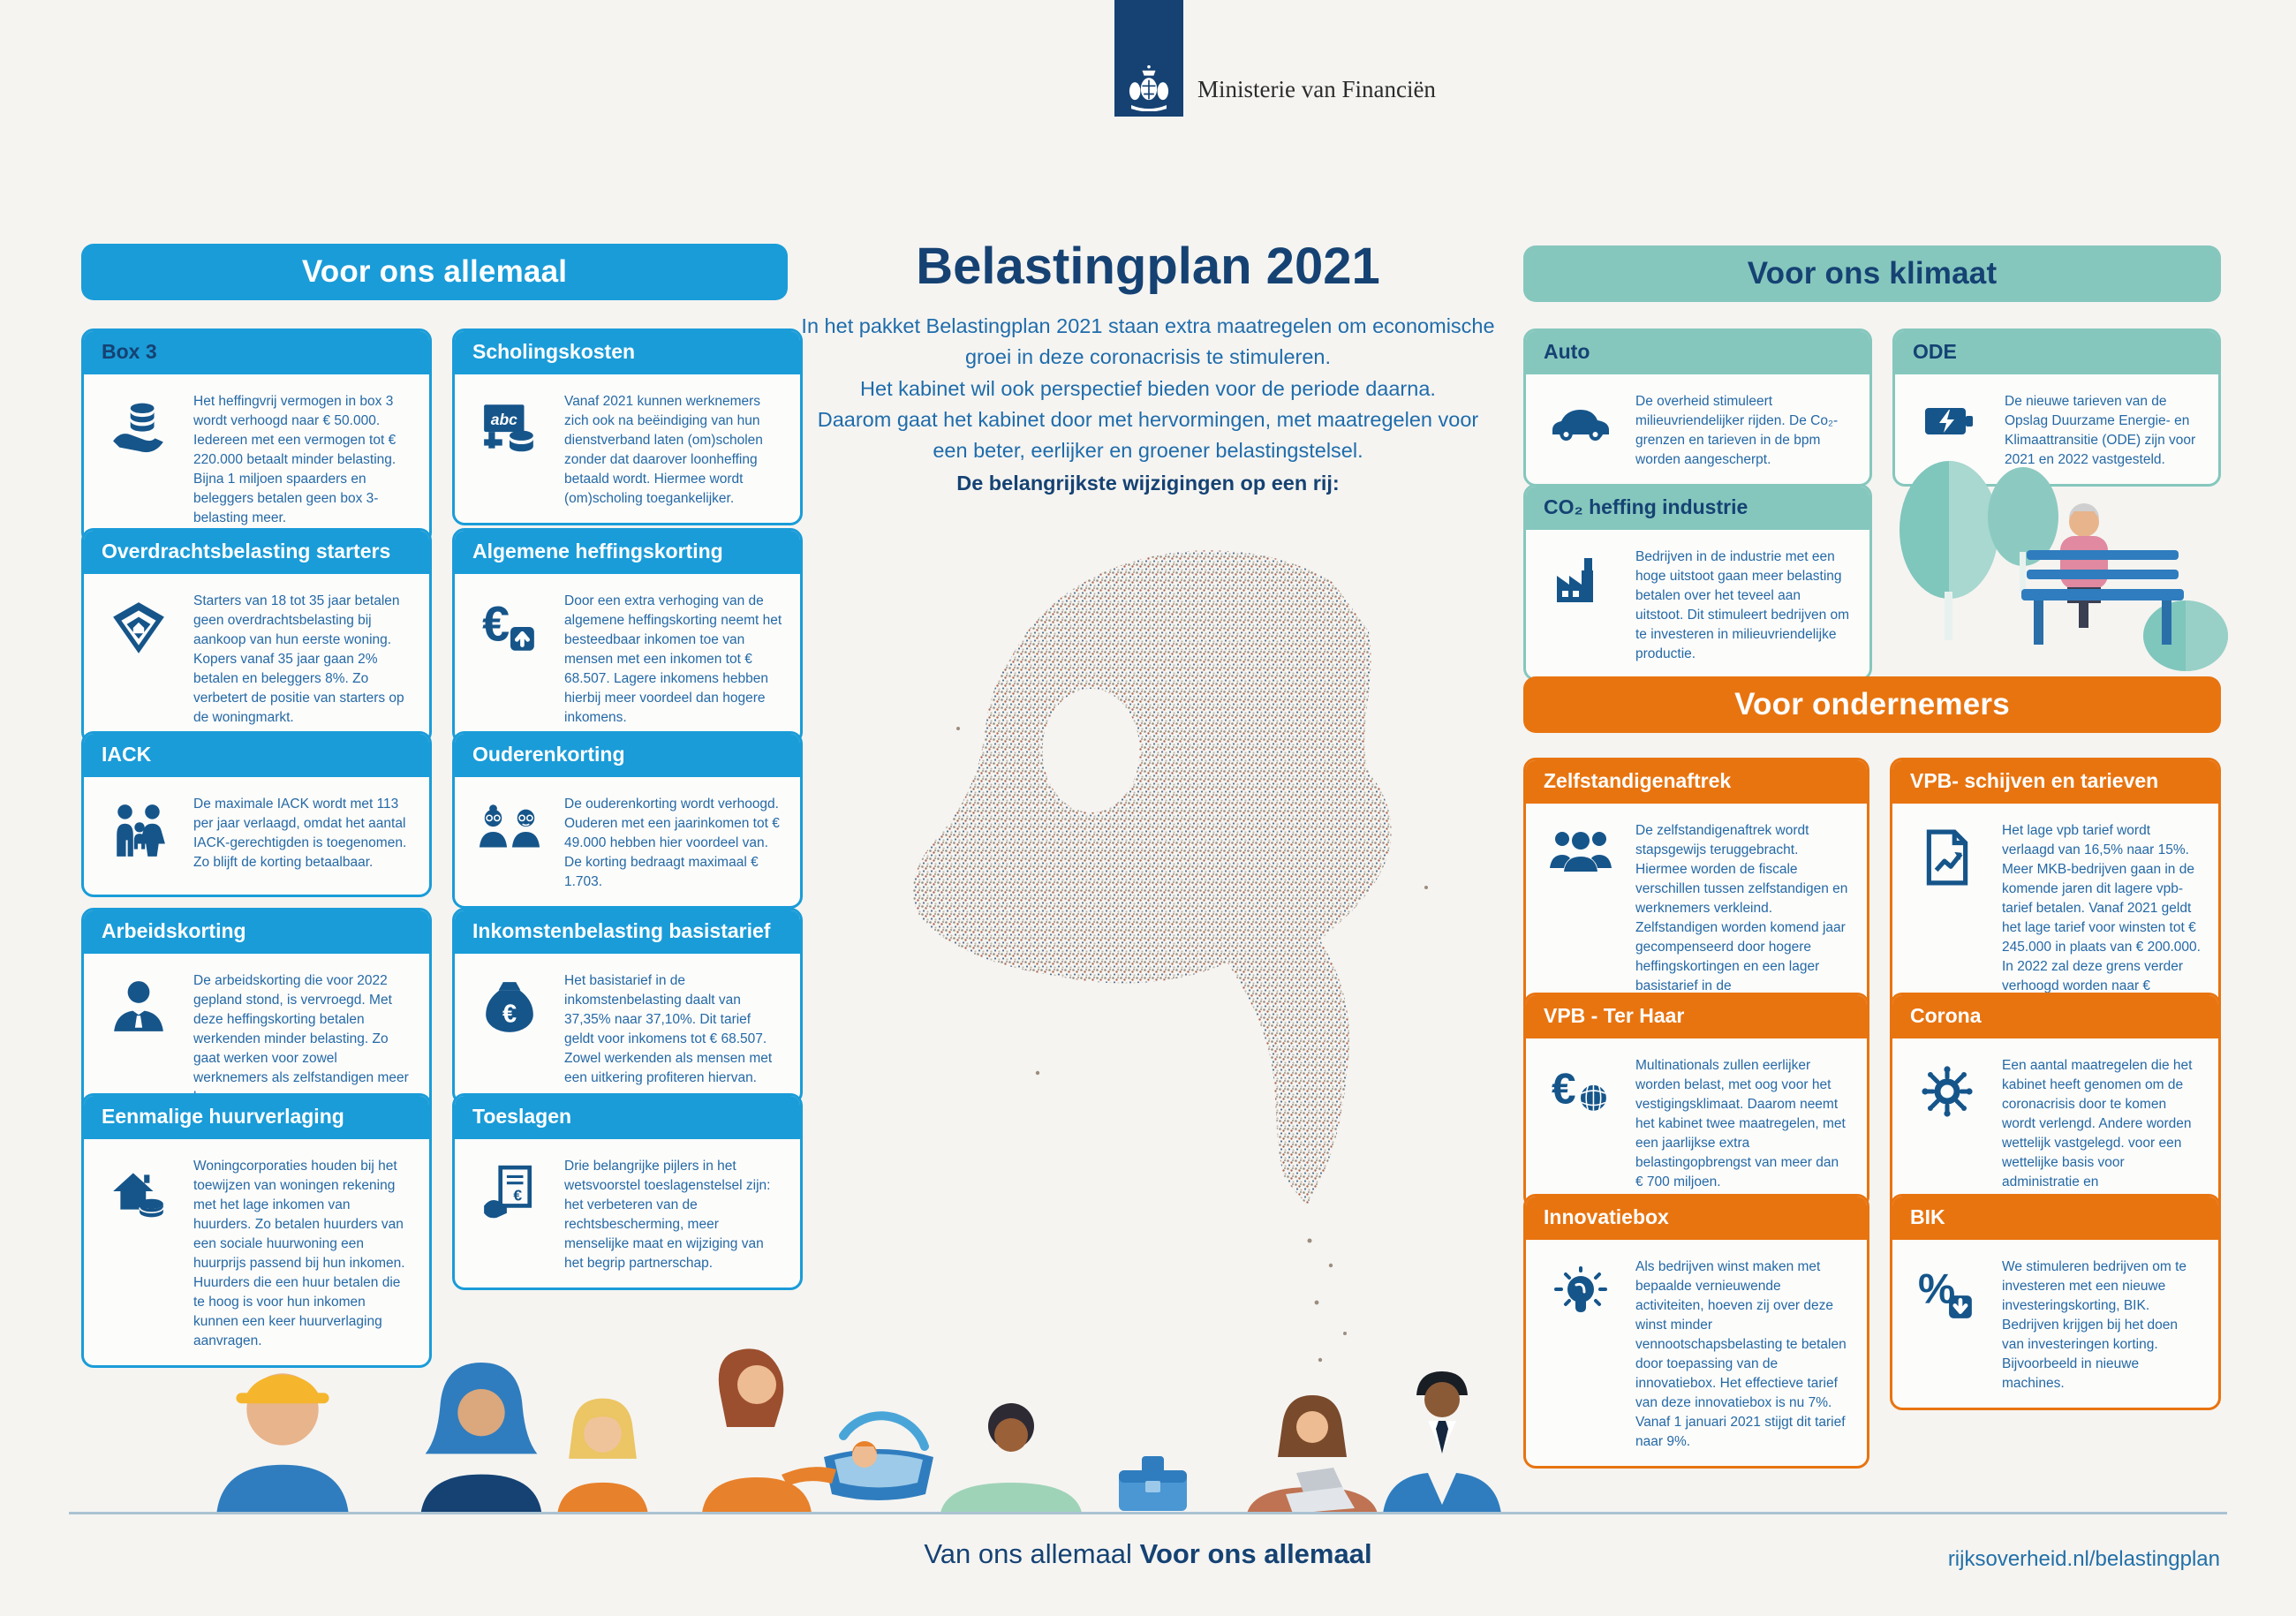 This screenshot has height=1616, width=2296. What do you see at coordinates (1580, 851) in the screenshot?
I see `people-group-icon` at bounding box center [1580, 851].